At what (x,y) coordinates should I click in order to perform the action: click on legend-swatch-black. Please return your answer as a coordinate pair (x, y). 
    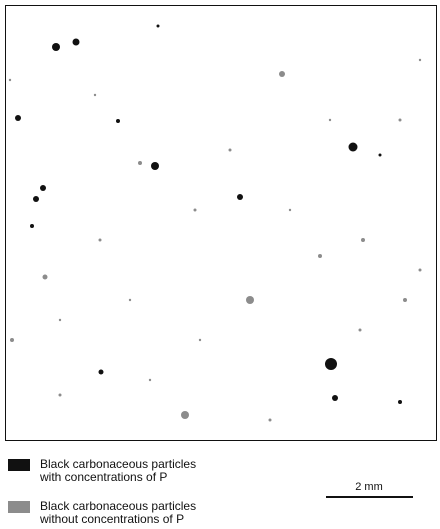
    Looking at the image, I should click on (19, 465).